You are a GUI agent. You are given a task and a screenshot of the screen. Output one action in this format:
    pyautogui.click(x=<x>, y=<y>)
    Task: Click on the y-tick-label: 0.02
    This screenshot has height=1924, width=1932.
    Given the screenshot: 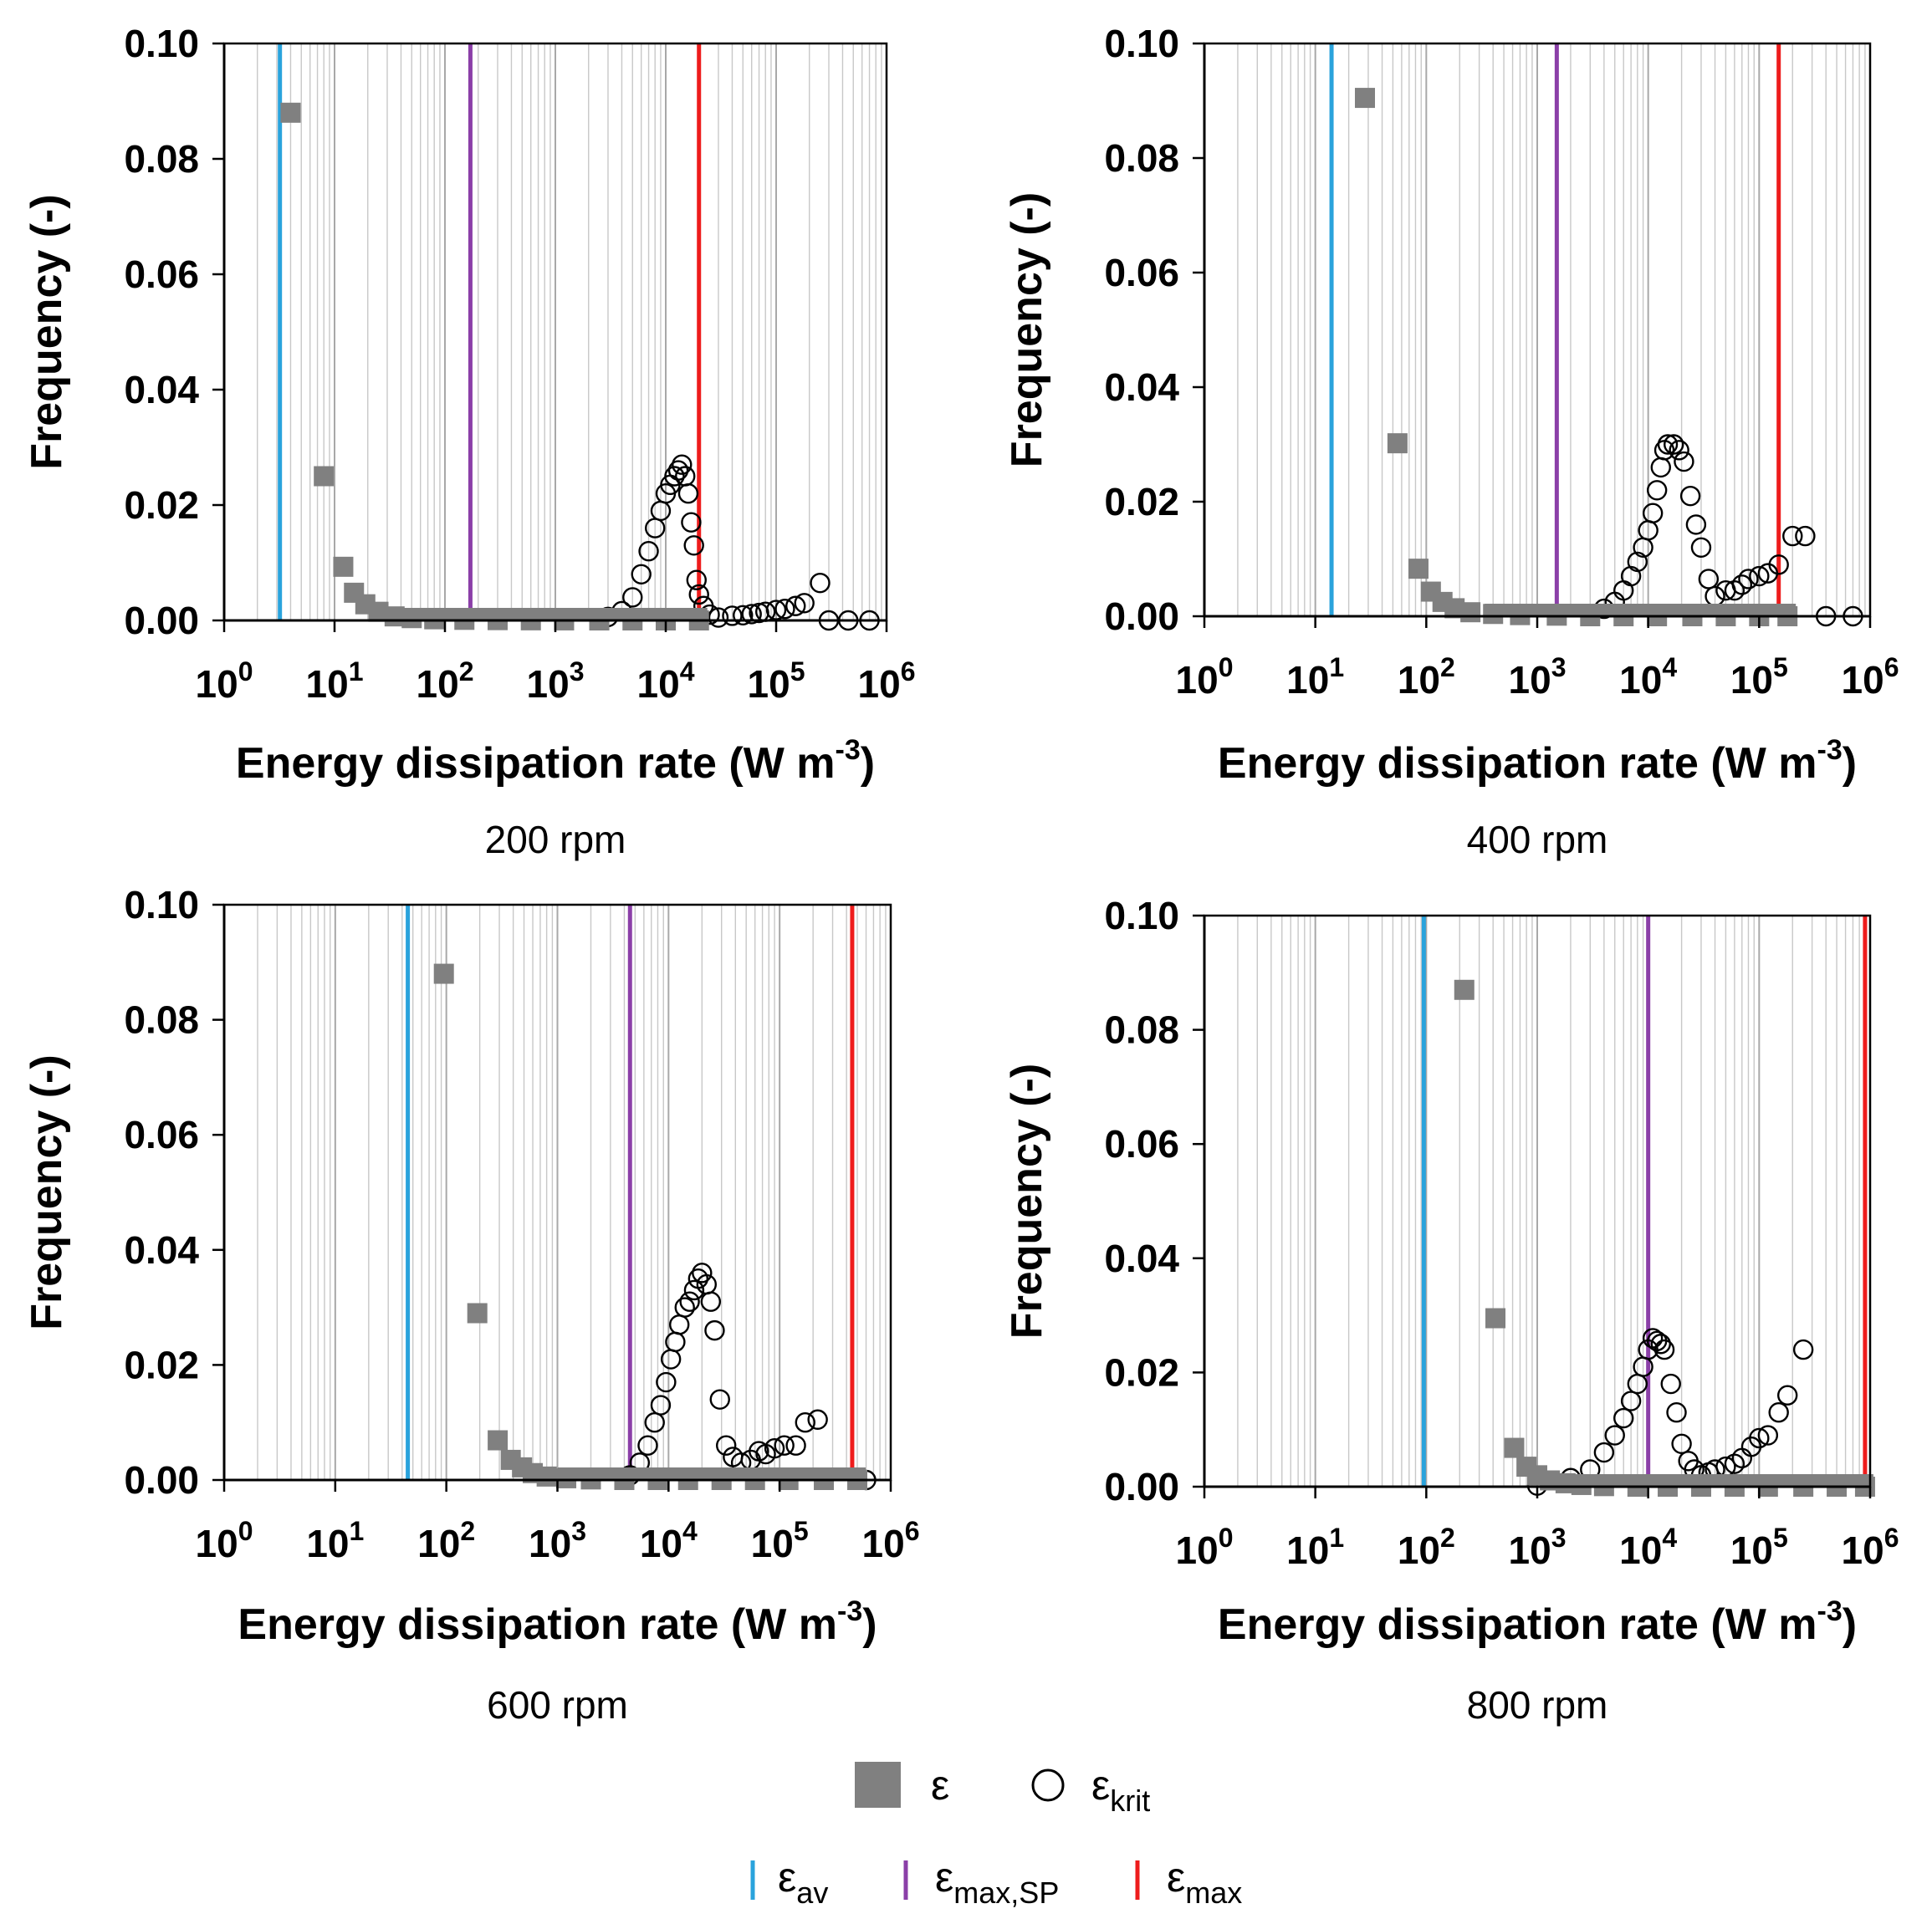 What is the action you would take?
    pyautogui.click(x=161, y=1364)
    